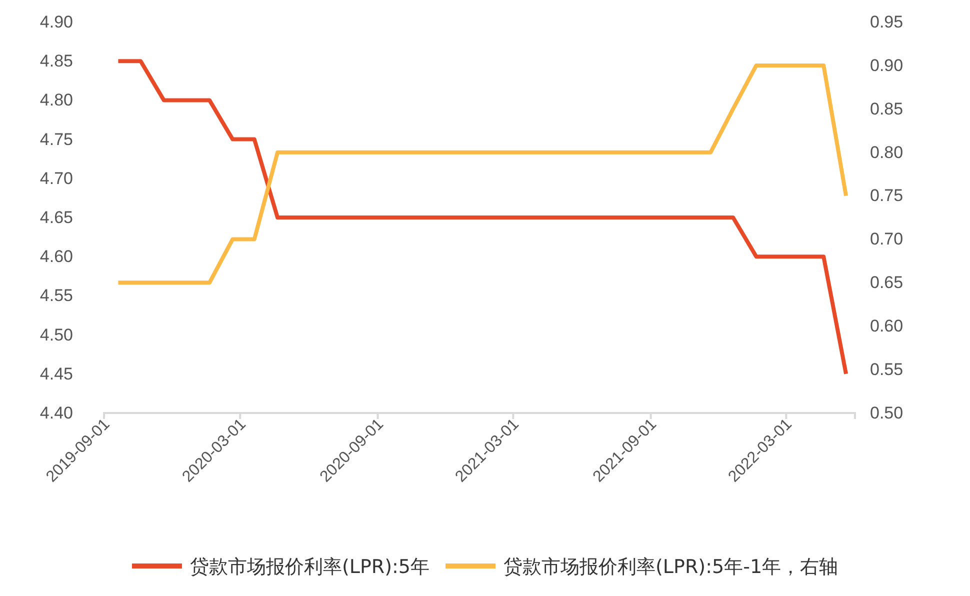 The image size is (970, 596). I want to click on y2-tick-label: 0.95, so click(887, 22).